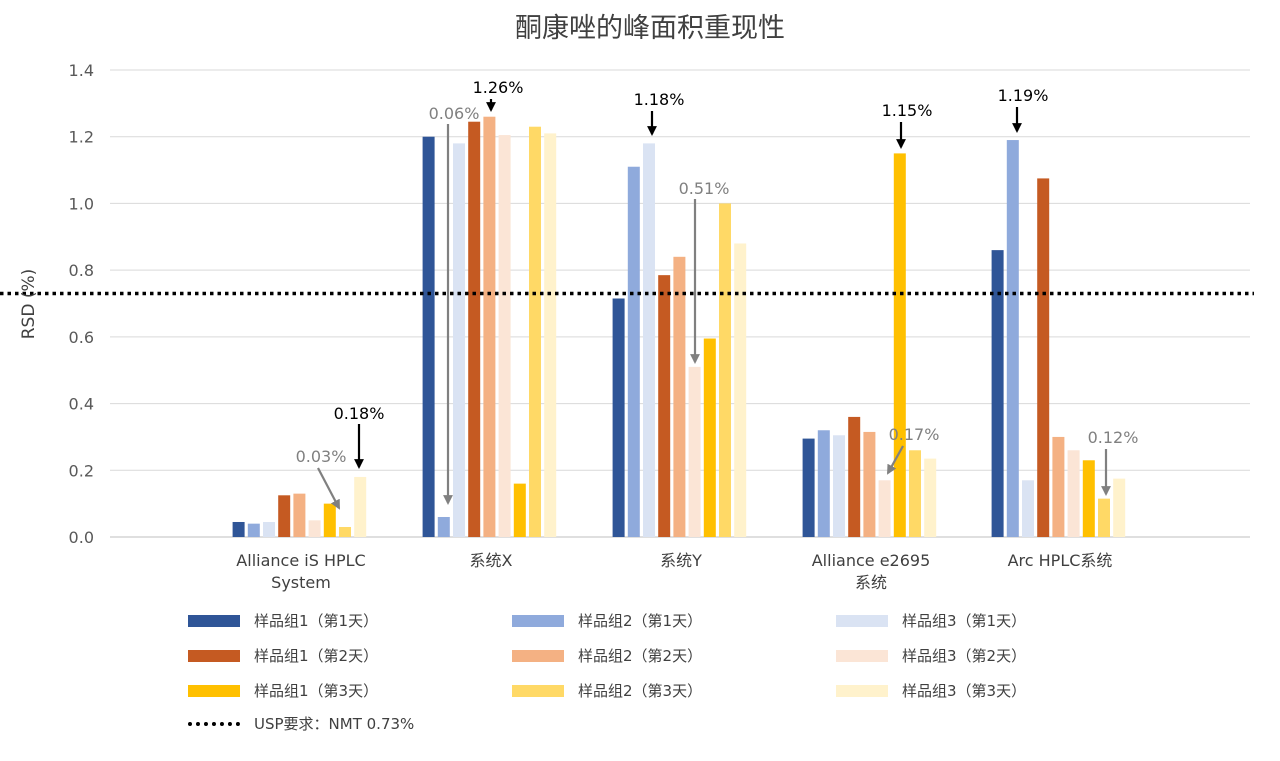 This screenshot has height=761, width=1280. Describe the element at coordinates (81, 537) in the screenshot. I see `y-tick-label: 0.0` at that location.